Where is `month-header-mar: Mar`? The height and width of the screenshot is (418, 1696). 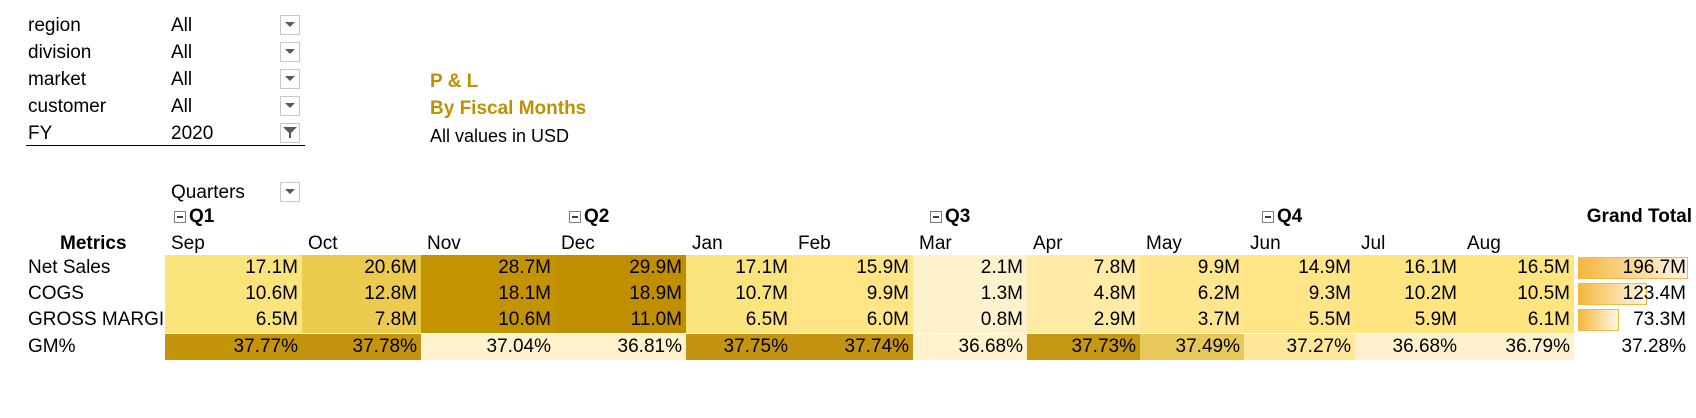 month-header-mar: Mar is located at coordinates (935, 243).